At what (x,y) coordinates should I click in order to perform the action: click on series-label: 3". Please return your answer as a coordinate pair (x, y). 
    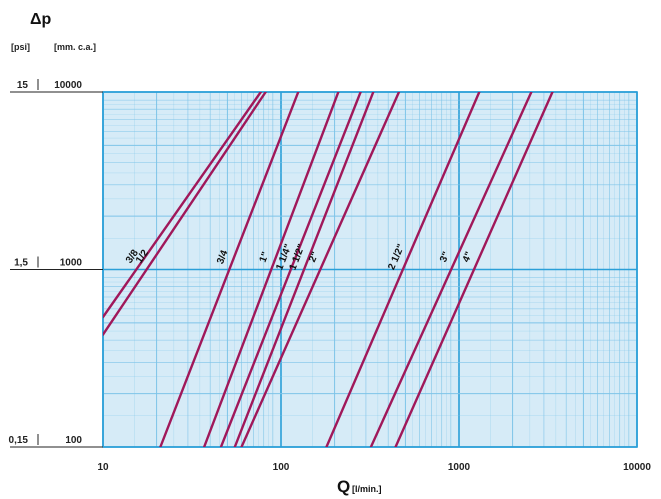
    Looking at the image, I should click on (445, 257).